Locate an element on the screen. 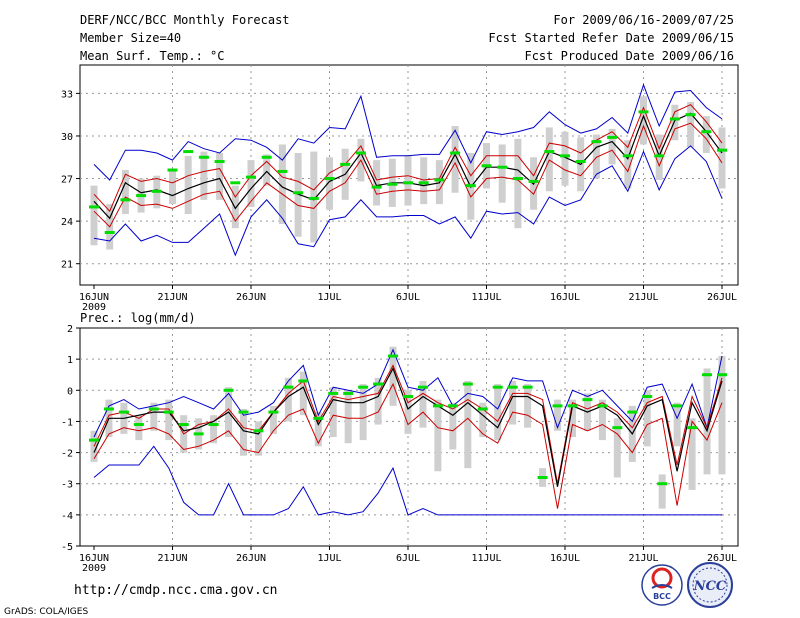 The height and width of the screenshot is (618, 800). prec-y-tick-label: 1 is located at coordinates (70, 360).